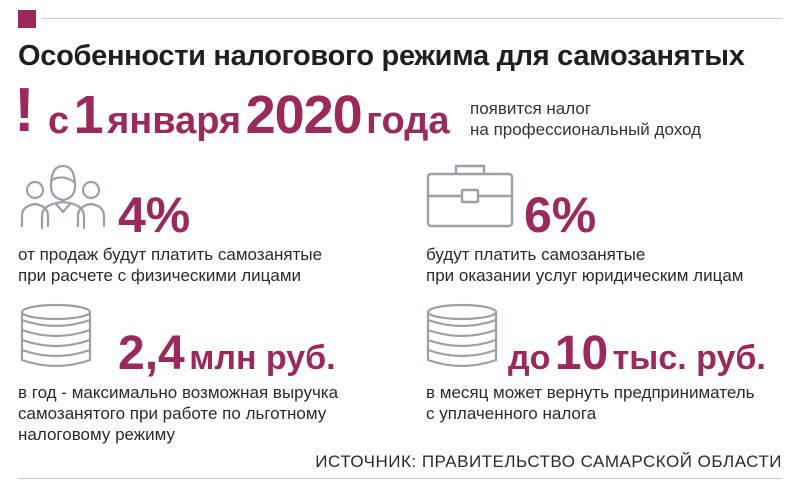 The height and width of the screenshot is (491, 800). What do you see at coordinates (620, 119) in the screenshot?
I see `headline-note: появится налог на профессиональный доход` at bounding box center [620, 119].